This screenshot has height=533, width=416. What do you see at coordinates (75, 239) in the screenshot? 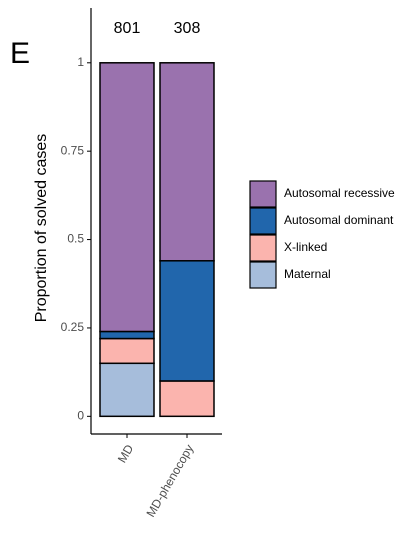
I see `y-tick-label: 0.5` at bounding box center [75, 239].